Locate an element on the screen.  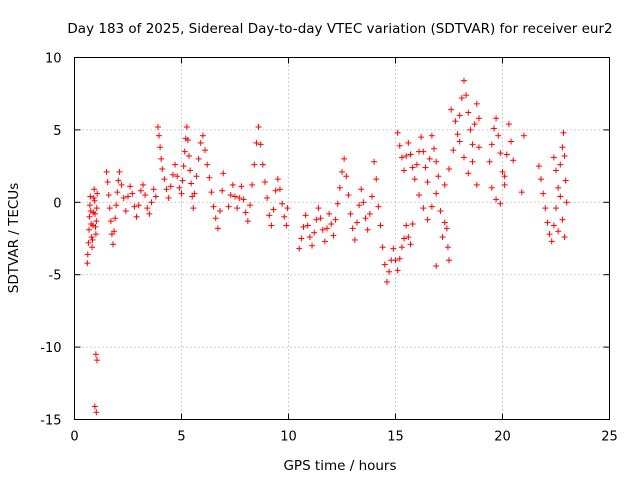
y-tick-label: 10 is located at coordinates (53, 59).